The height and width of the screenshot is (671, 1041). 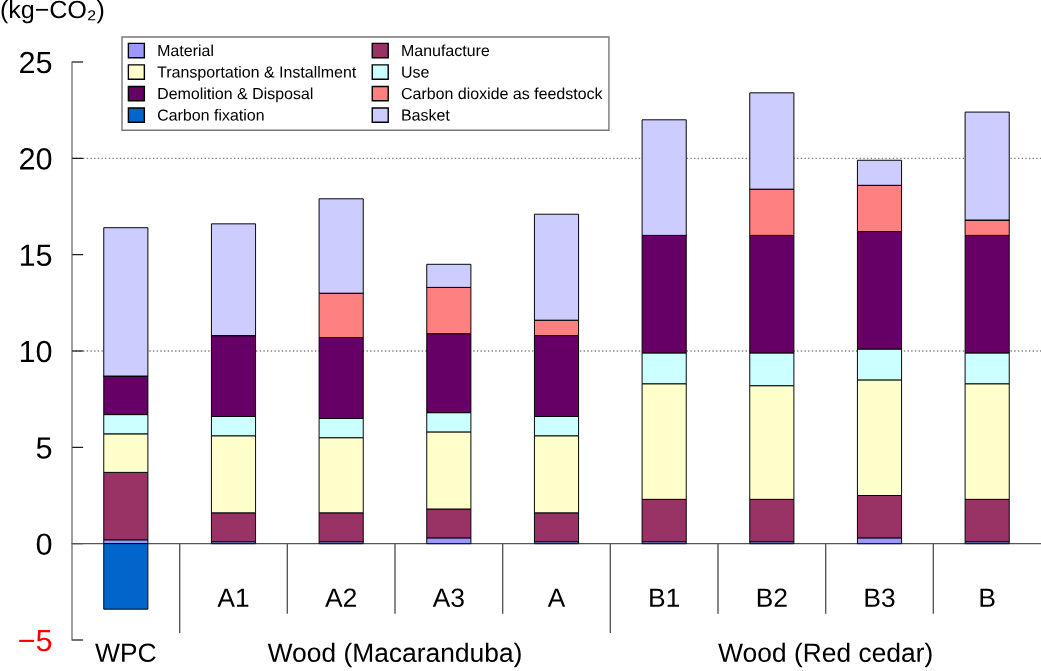 What do you see at coordinates (185, 50) in the screenshot?
I see `legend-label: Material` at bounding box center [185, 50].